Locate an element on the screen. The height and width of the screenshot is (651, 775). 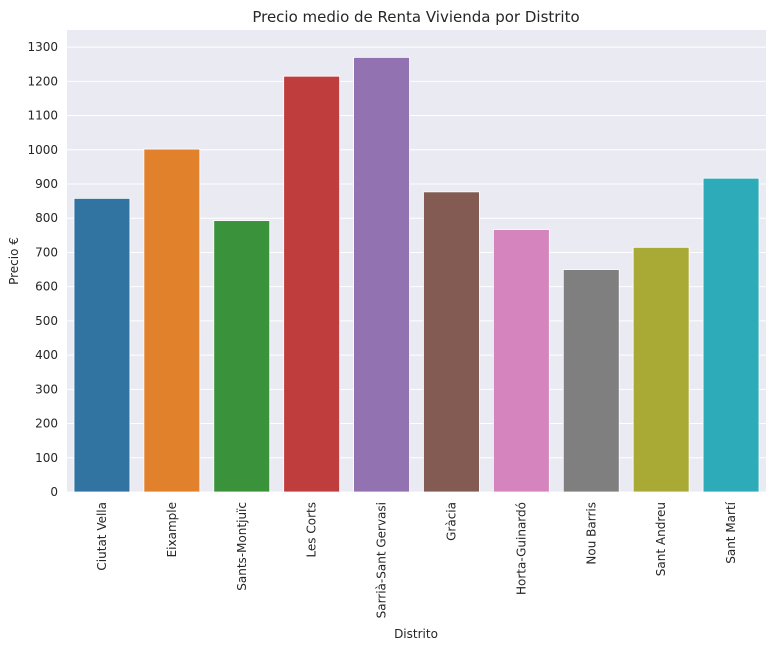
bar-les-corts is located at coordinates (312, 284).